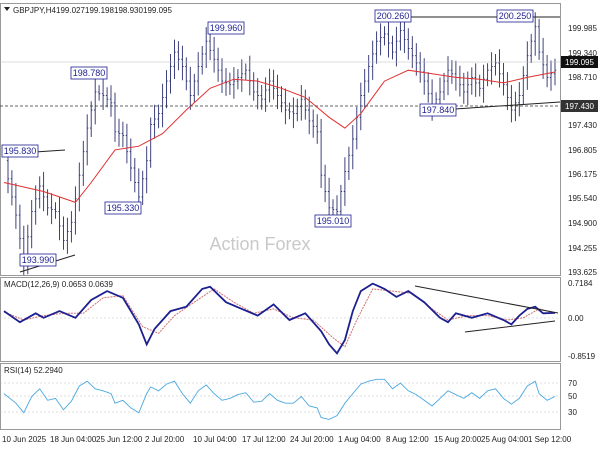  I want to click on symbol-label: GBPJPY,H4, so click(35, 10).